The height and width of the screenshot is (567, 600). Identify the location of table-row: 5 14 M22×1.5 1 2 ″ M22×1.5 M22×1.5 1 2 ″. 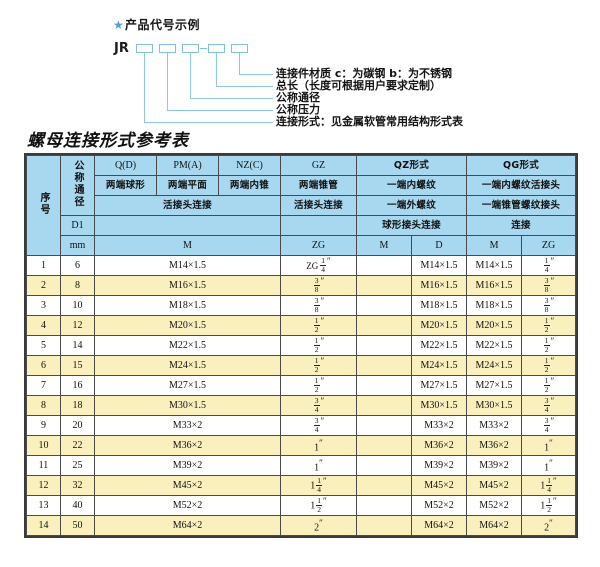
(301, 345).